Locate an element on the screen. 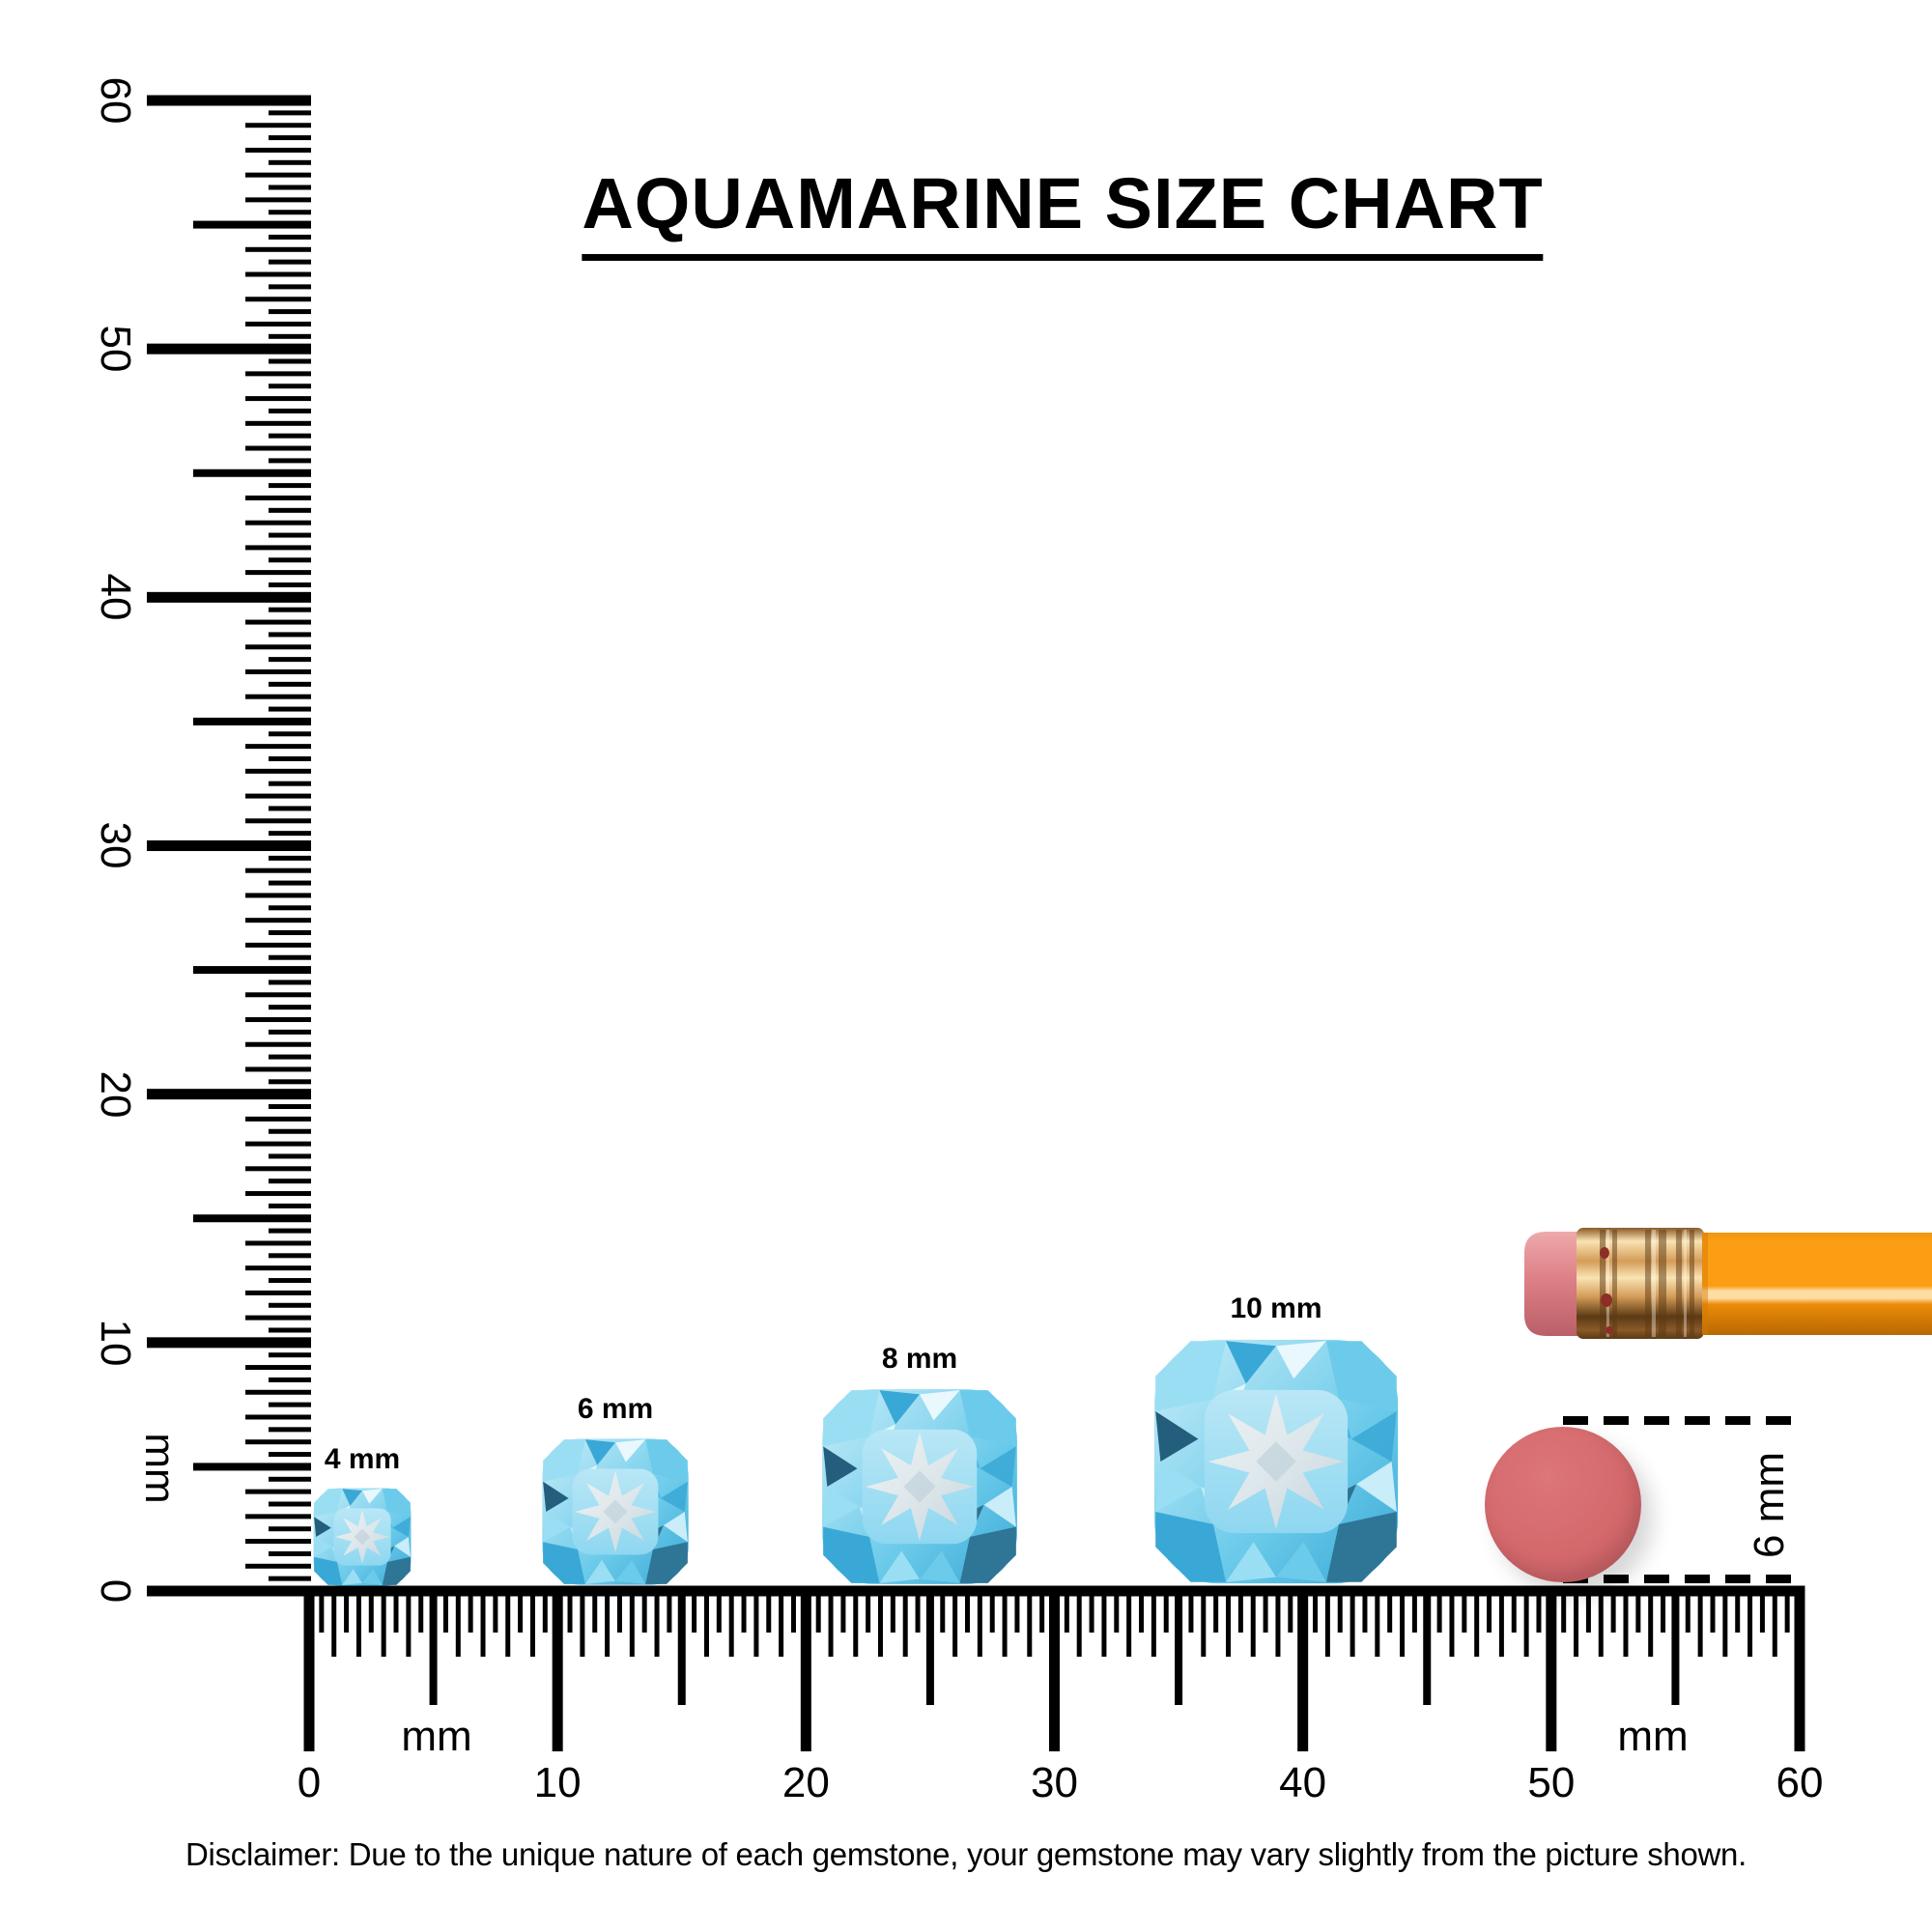 Image resolution: width=1932 pixels, height=1932 pixels. vertical-ruler-tick-label: 60 is located at coordinates (115, 100).